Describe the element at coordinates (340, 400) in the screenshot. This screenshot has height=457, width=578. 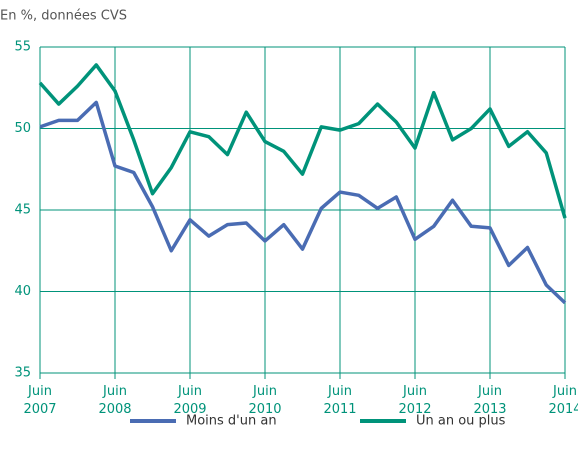
I see `x-tick-label: Juin 2011` at that location.